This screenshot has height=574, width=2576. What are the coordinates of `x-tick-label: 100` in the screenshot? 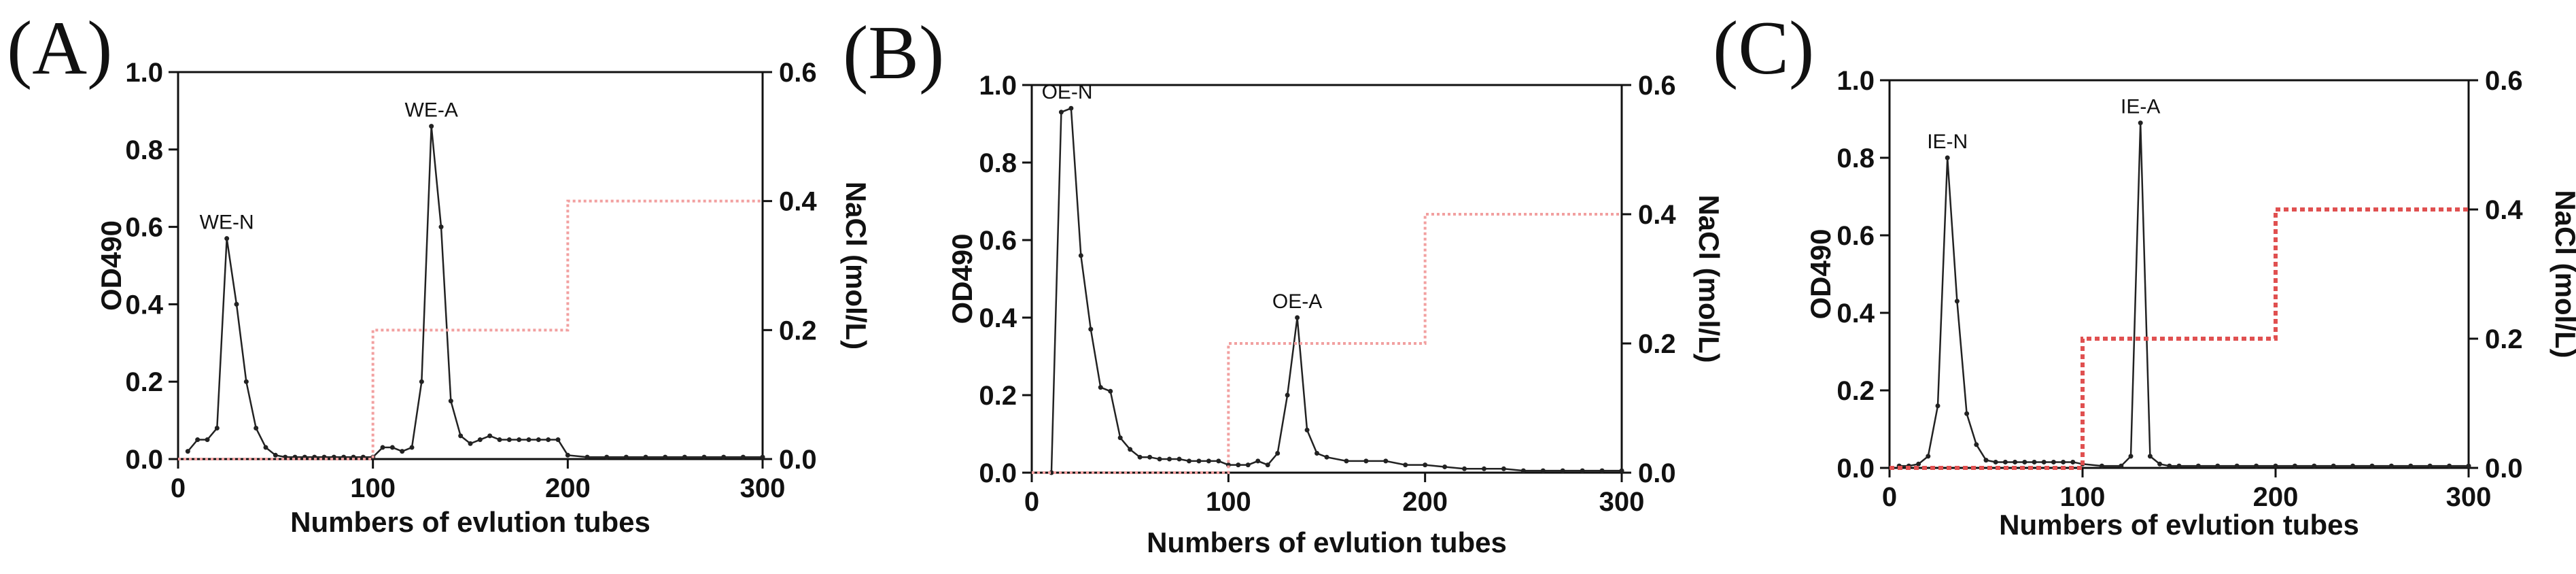 It's located at (373, 488).